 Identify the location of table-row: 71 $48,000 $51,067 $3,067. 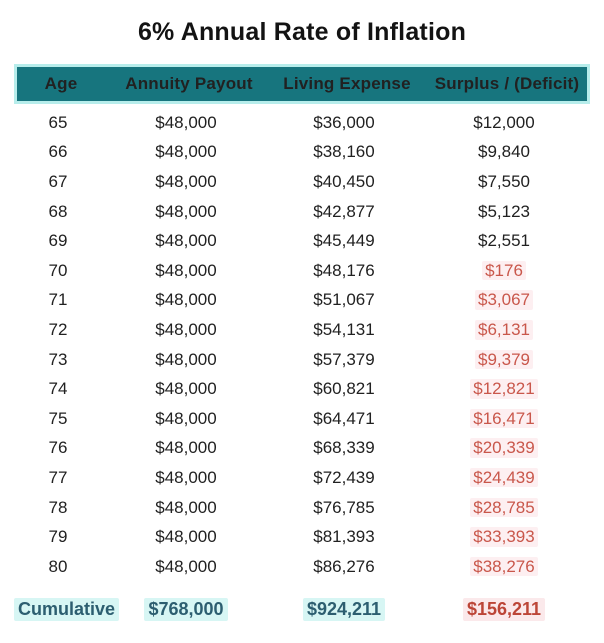
(302, 301).